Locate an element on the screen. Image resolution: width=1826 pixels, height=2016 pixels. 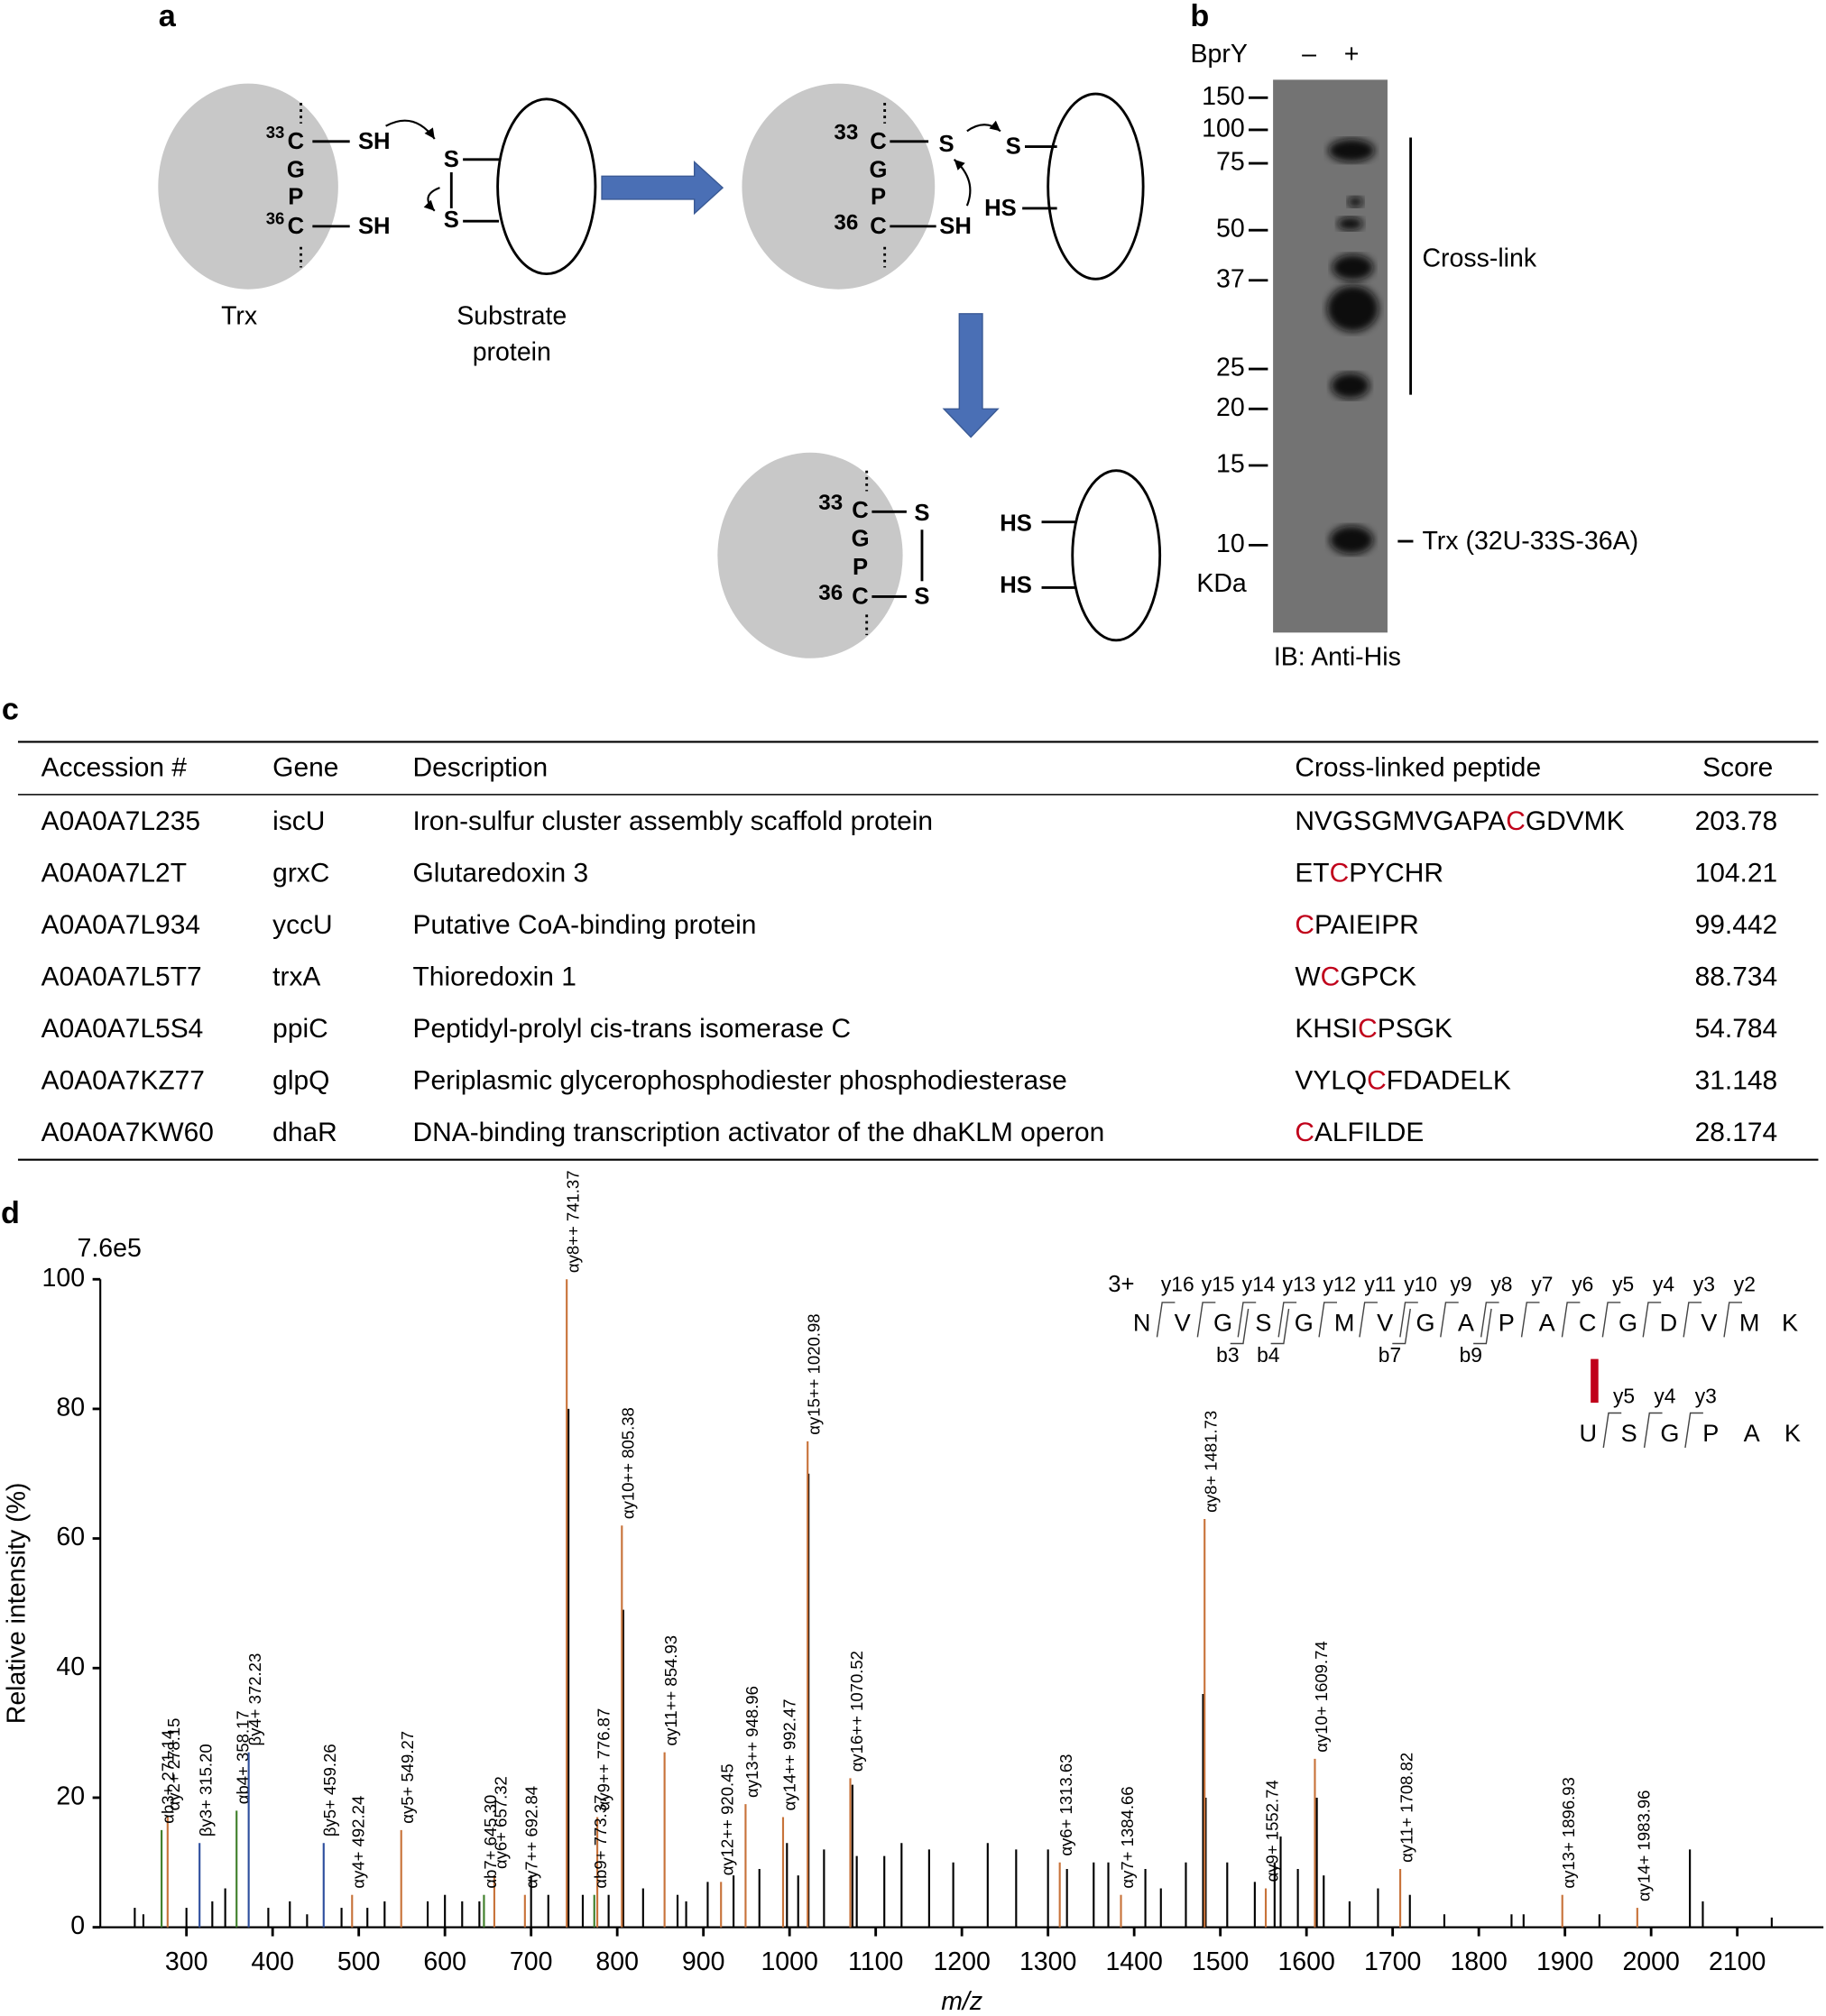
table-cell: grxC is located at coordinates (300, 873).